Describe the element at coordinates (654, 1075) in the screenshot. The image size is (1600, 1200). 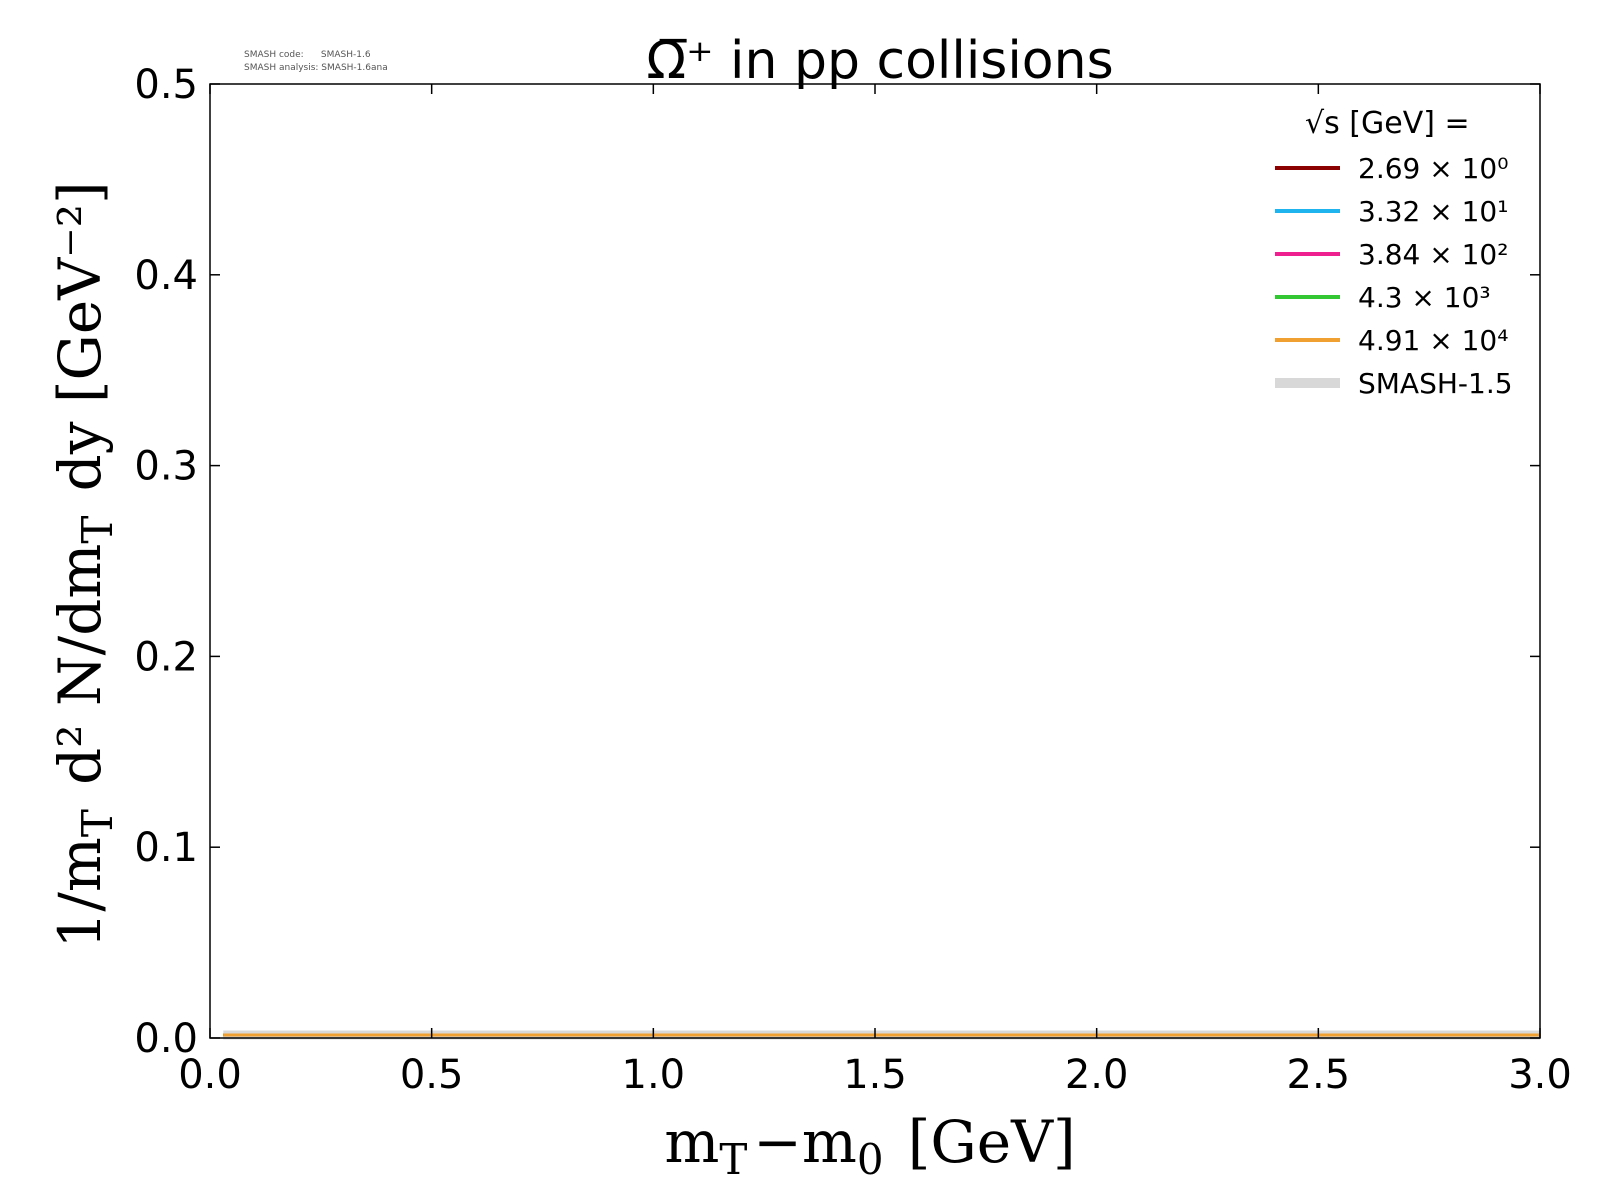
I see `x-tick-label-2: 1.0` at that location.